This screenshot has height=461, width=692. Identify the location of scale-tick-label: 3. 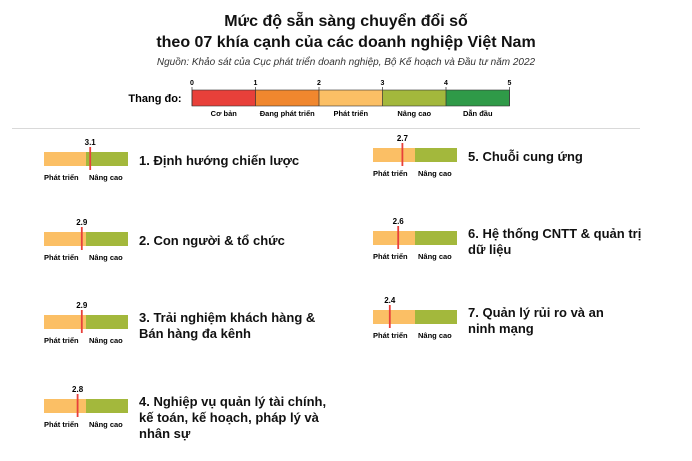
(383, 83).